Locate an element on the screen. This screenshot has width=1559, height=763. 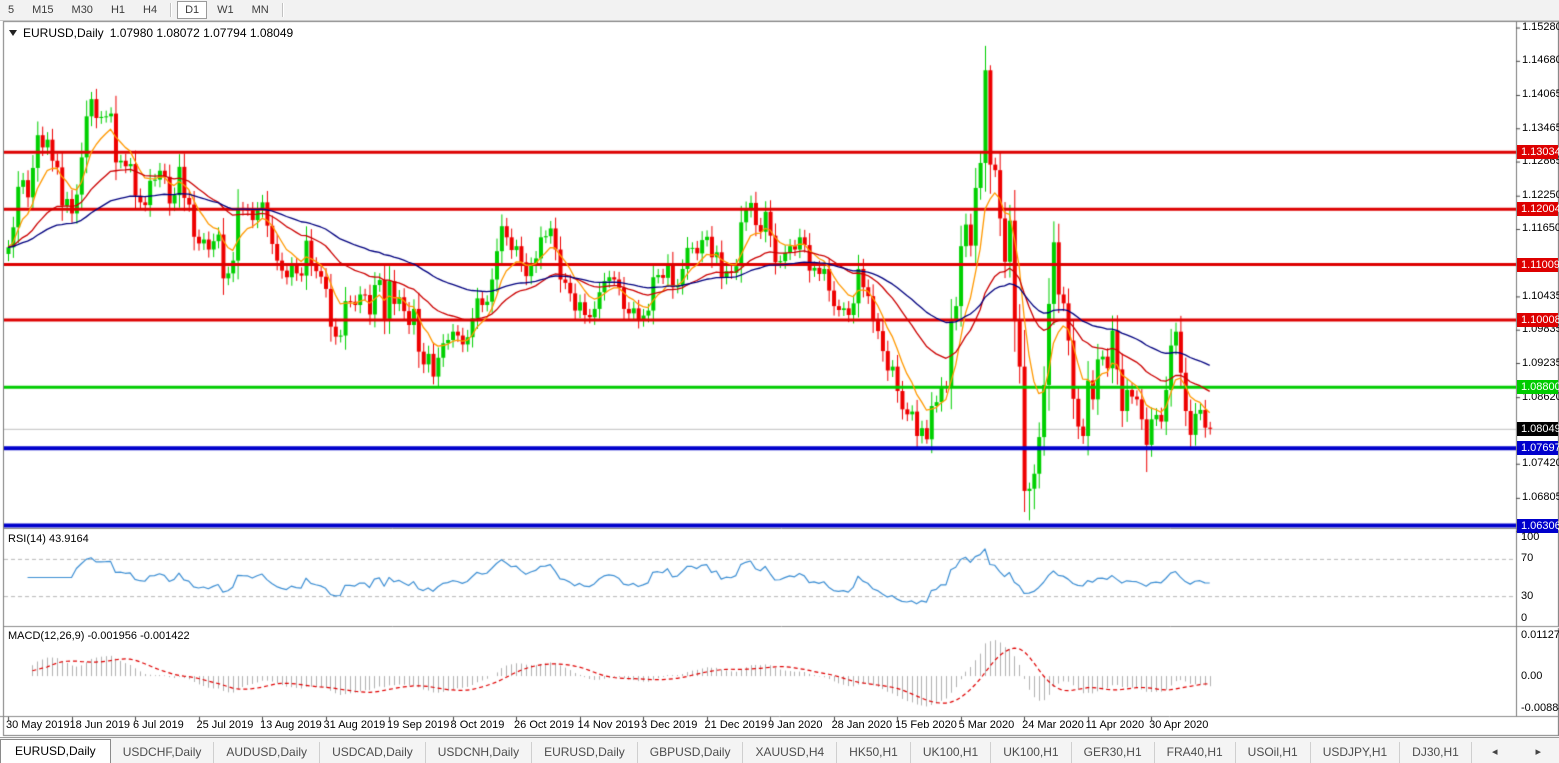
timeframe-button-w1: W1 is located at coordinates (225, 10).